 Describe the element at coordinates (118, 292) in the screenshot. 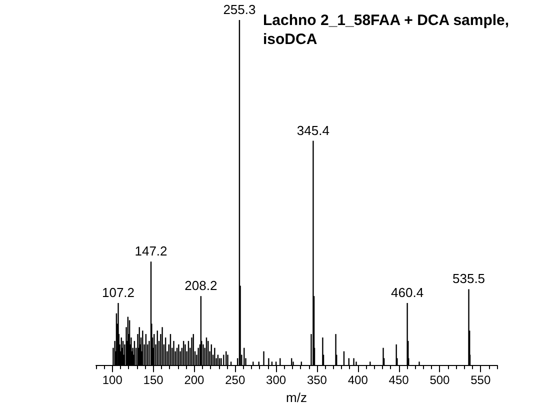

I see `annotation: 107.2` at that location.